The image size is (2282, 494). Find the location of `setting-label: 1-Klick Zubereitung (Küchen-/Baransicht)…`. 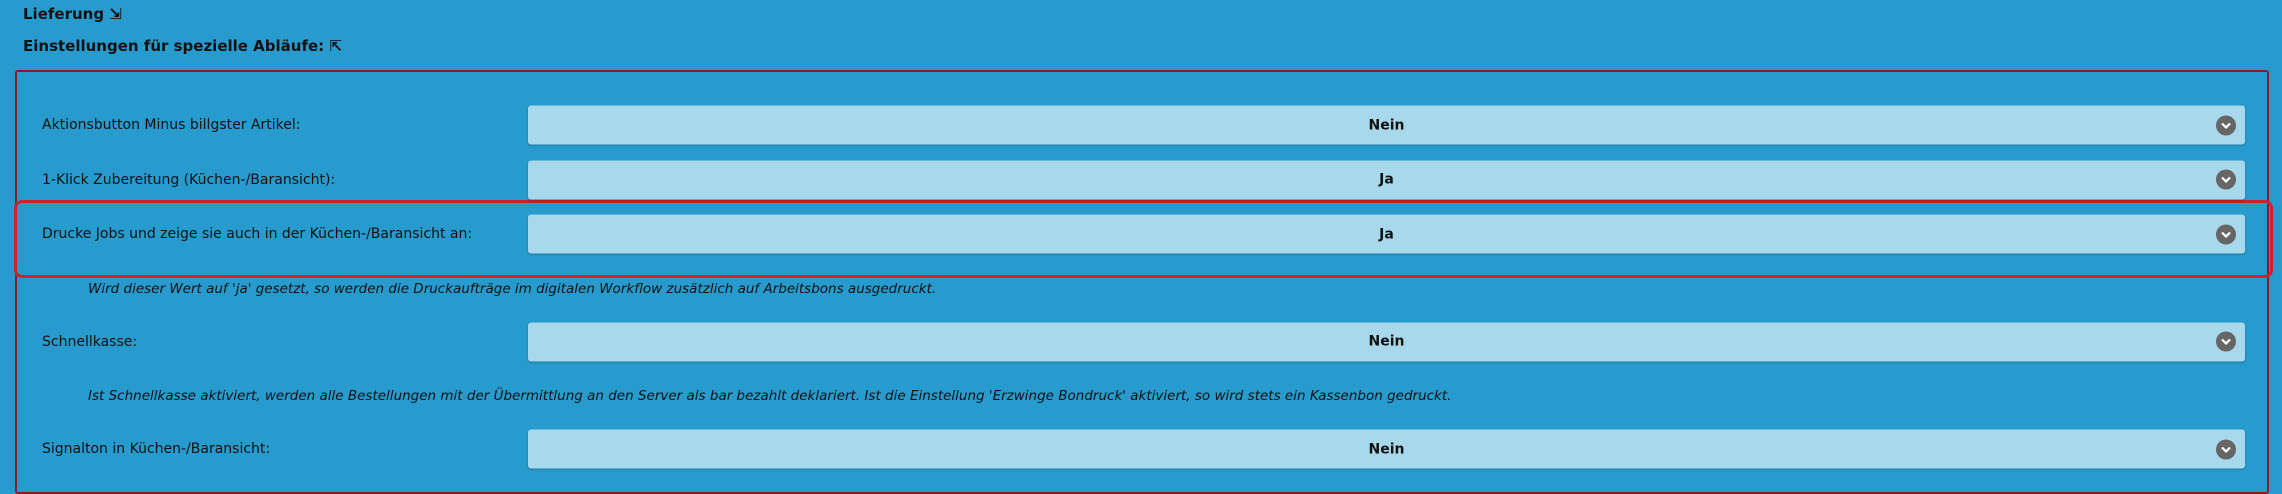

setting-label: 1-Klick Zubereitung (Küchen-/Baransicht)… is located at coordinates (189, 179).